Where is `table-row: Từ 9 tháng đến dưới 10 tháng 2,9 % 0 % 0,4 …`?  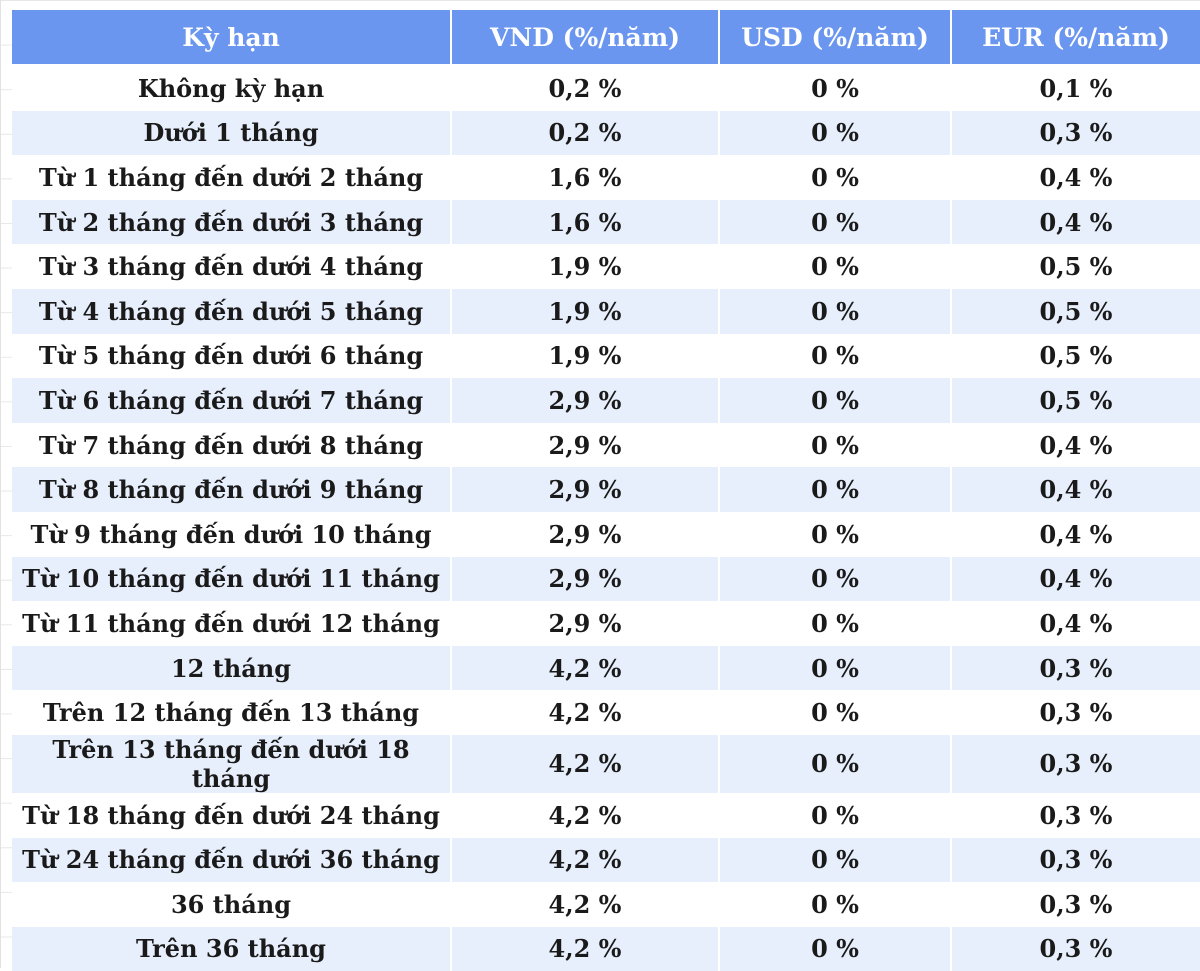 table-row: Từ 9 tháng đến dưới 10 tháng 2,9 % 0 % 0,4 … is located at coordinates (606, 534).